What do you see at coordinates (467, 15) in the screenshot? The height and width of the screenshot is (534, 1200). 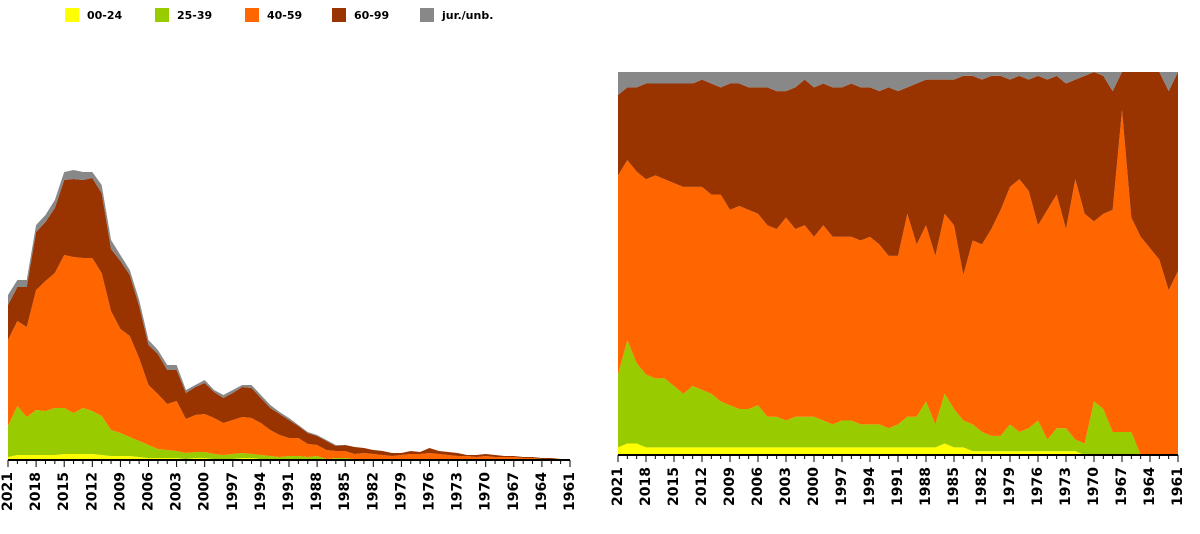 I see `legend-label: jur./unb.` at bounding box center [467, 15].